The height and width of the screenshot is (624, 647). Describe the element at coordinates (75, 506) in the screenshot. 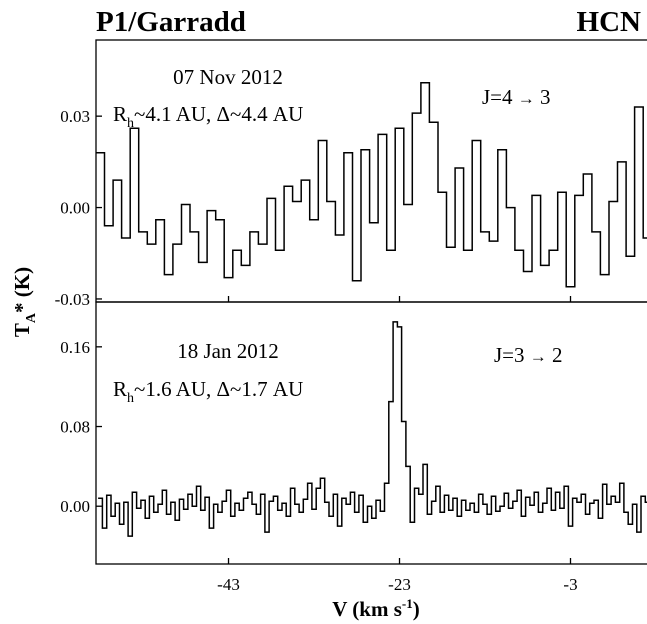

I see `bottom-ytick-label: 0.00` at that location.